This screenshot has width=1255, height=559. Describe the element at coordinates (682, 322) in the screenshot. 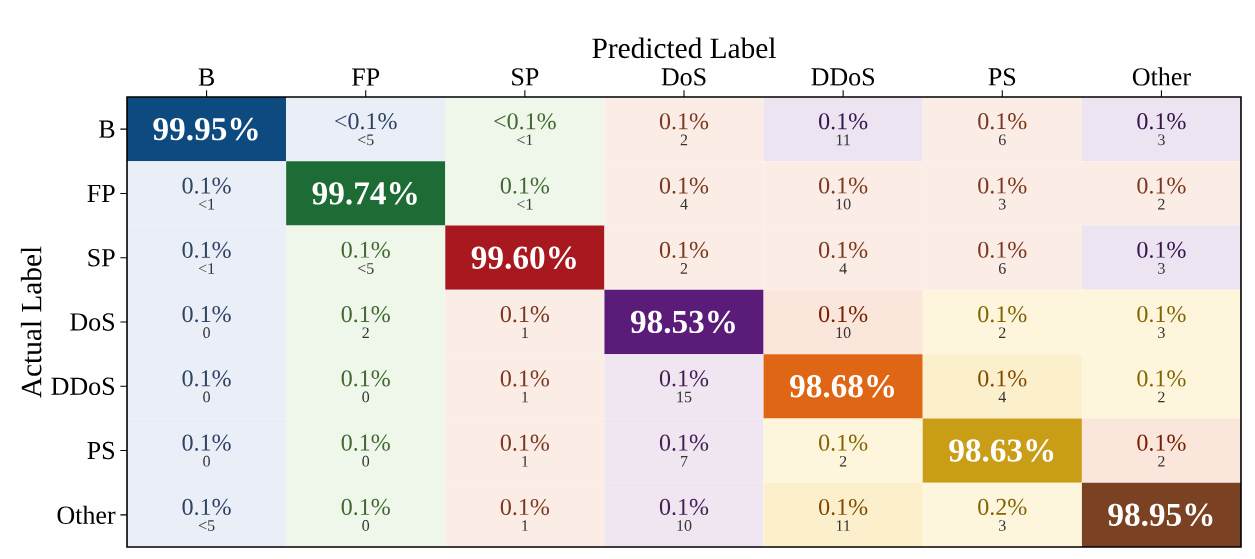

I see `data-label: 98.53%` at that location.